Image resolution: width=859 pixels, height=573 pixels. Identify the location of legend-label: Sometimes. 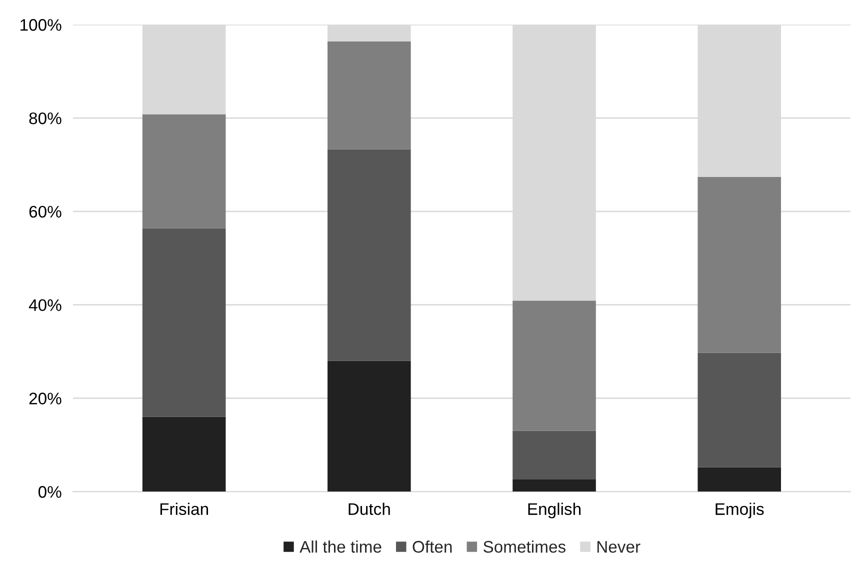
(524, 546).